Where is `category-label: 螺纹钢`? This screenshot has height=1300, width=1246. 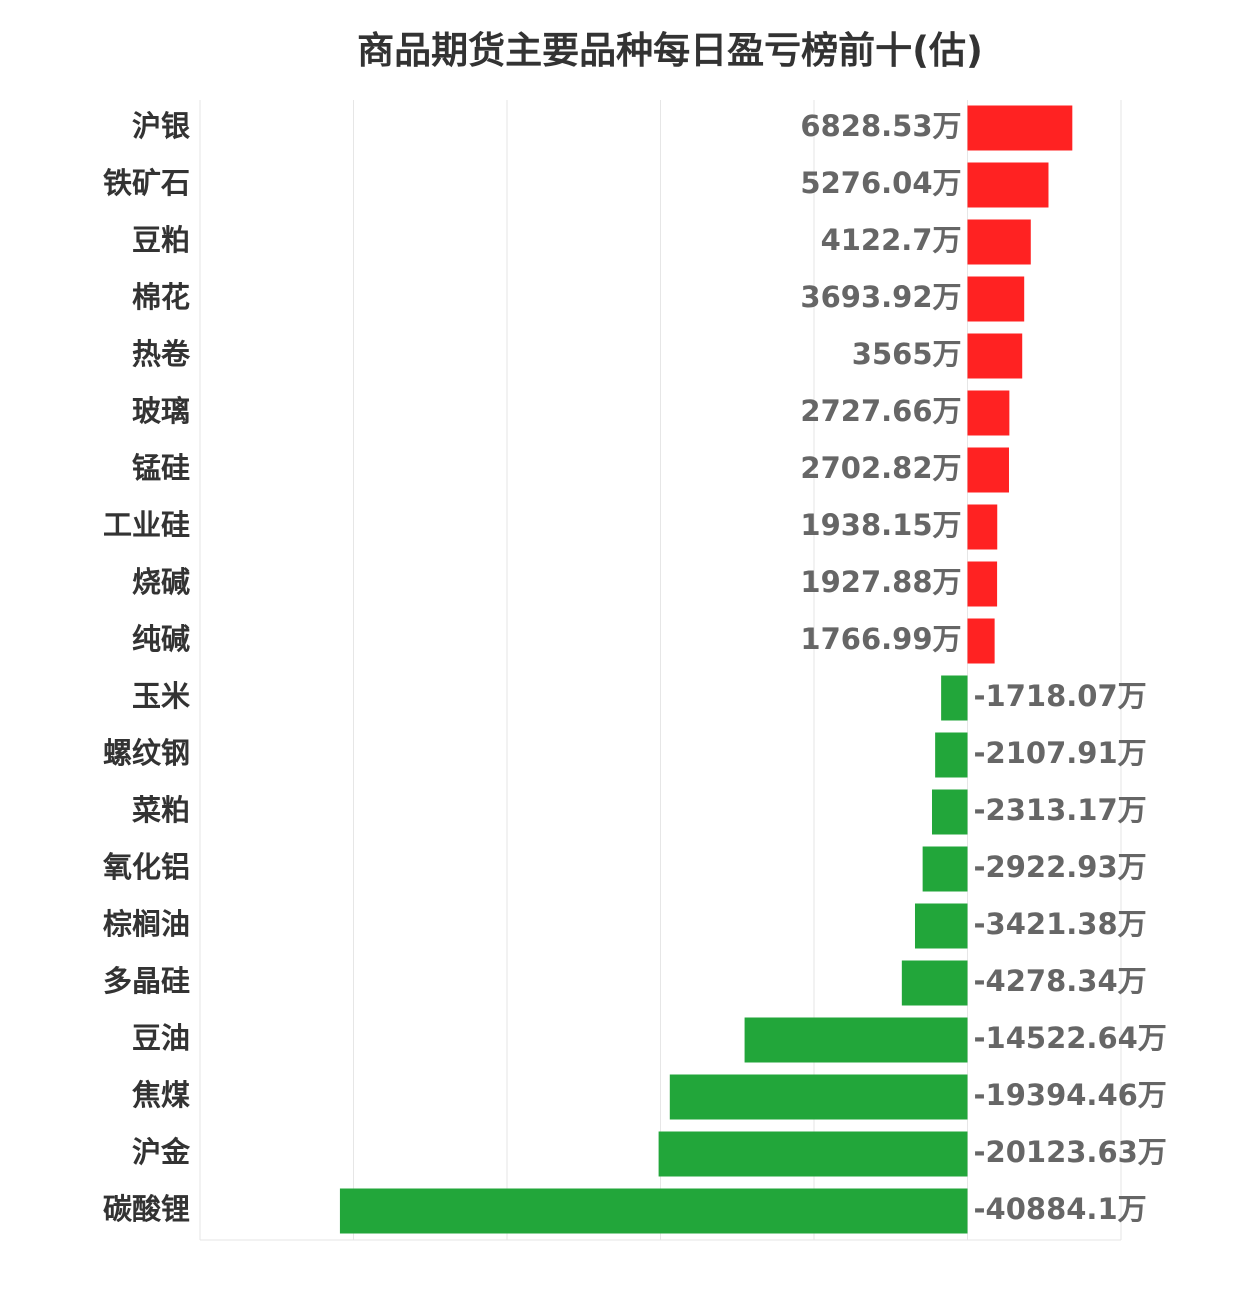
category-label: 螺纹钢 is located at coordinates (146, 753).